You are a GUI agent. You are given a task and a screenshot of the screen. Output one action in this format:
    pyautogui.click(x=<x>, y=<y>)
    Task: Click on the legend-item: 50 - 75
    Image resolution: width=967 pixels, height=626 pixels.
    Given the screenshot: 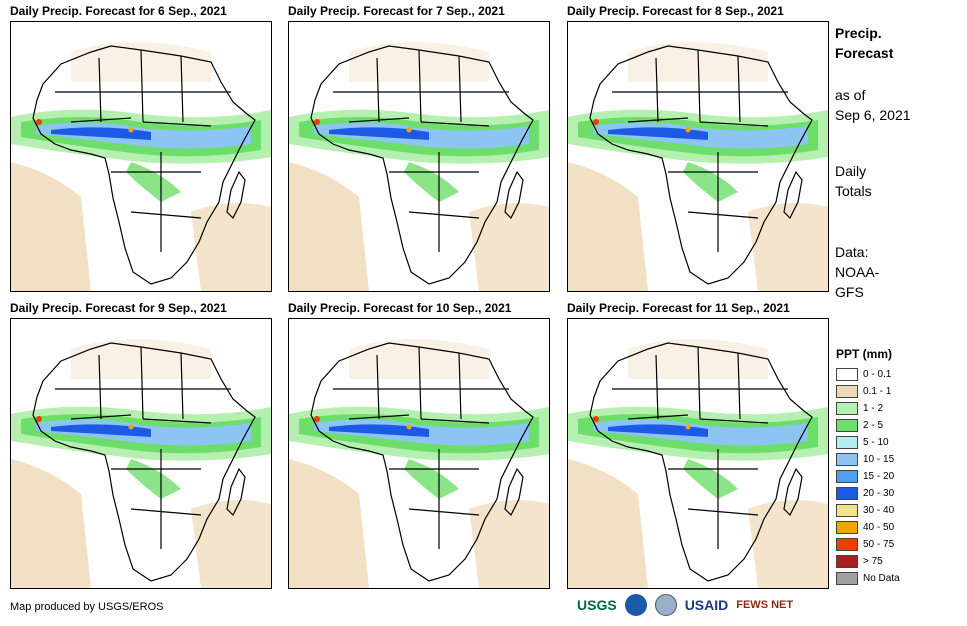 What is the action you would take?
    pyautogui.click(x=868, y=544)
    